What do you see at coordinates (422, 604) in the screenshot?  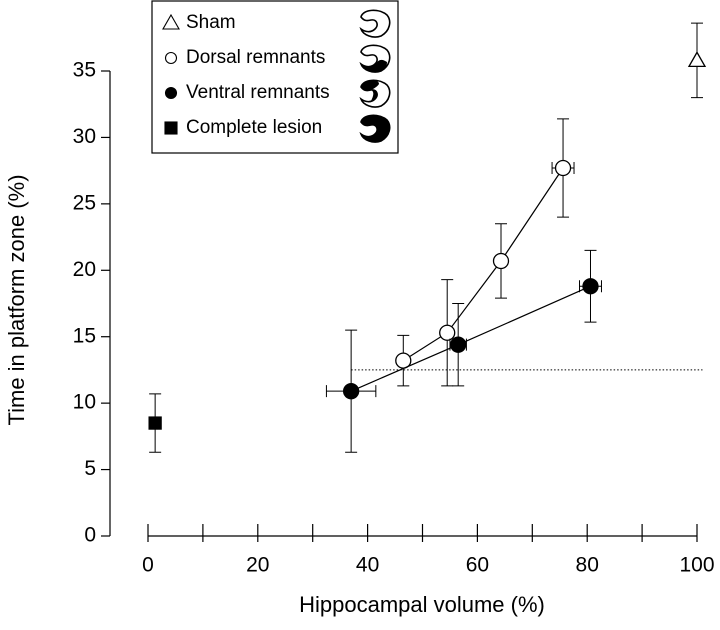 I see `x-axis-title: Hippocampal volume (%)` at bounding box center [422, 604].